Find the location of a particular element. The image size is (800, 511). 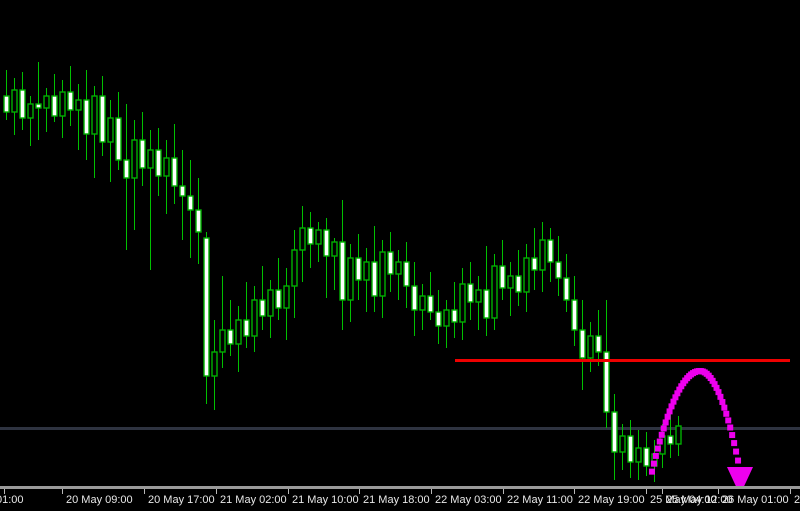

axis-tick-label: 22 May 03:00 is located at coordinates (468, 500).